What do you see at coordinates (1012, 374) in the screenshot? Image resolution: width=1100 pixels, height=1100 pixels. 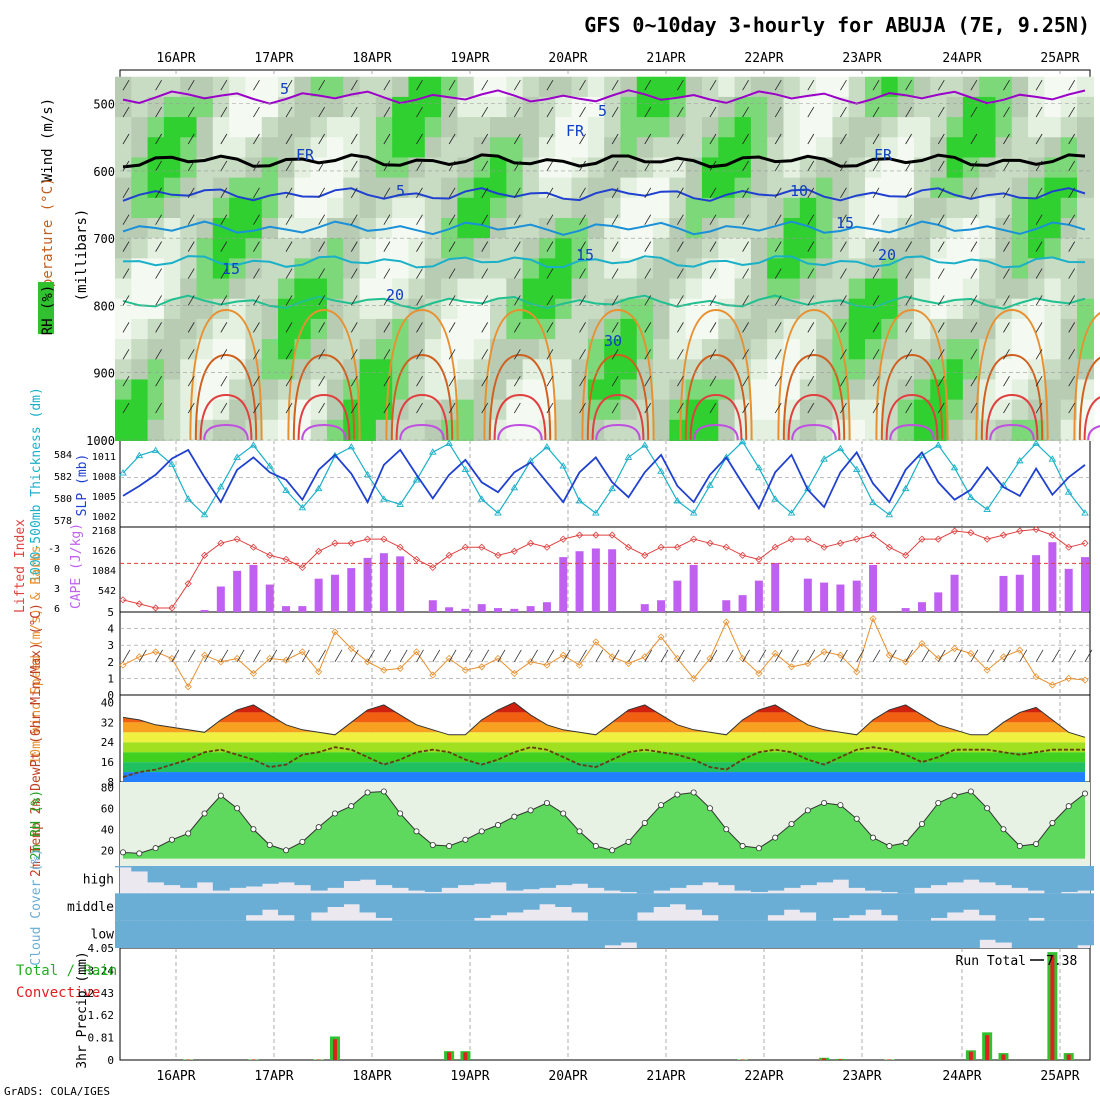 I see `surface-warm-contour` at bounding box center [1012, 374].